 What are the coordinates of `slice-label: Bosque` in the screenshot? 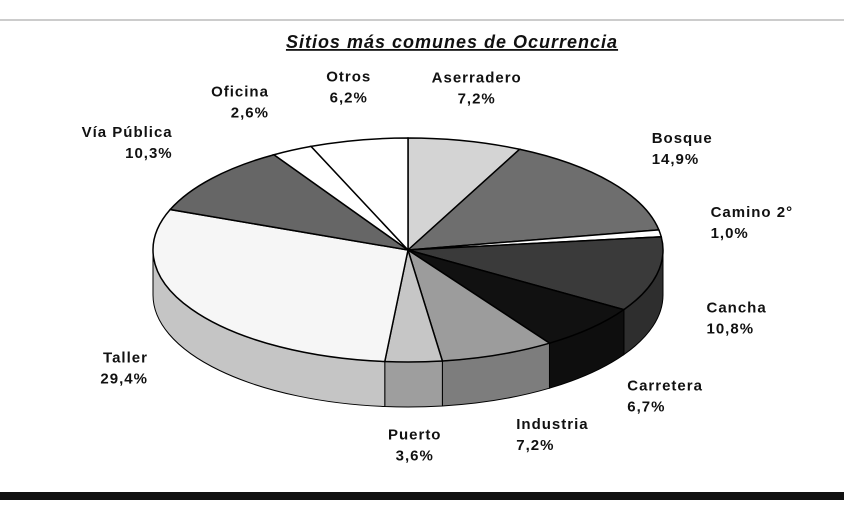 It's located at (682, 138).